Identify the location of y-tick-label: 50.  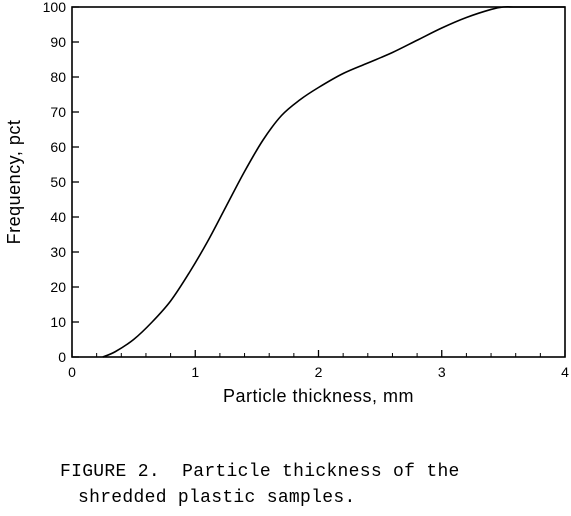
(58, 182).